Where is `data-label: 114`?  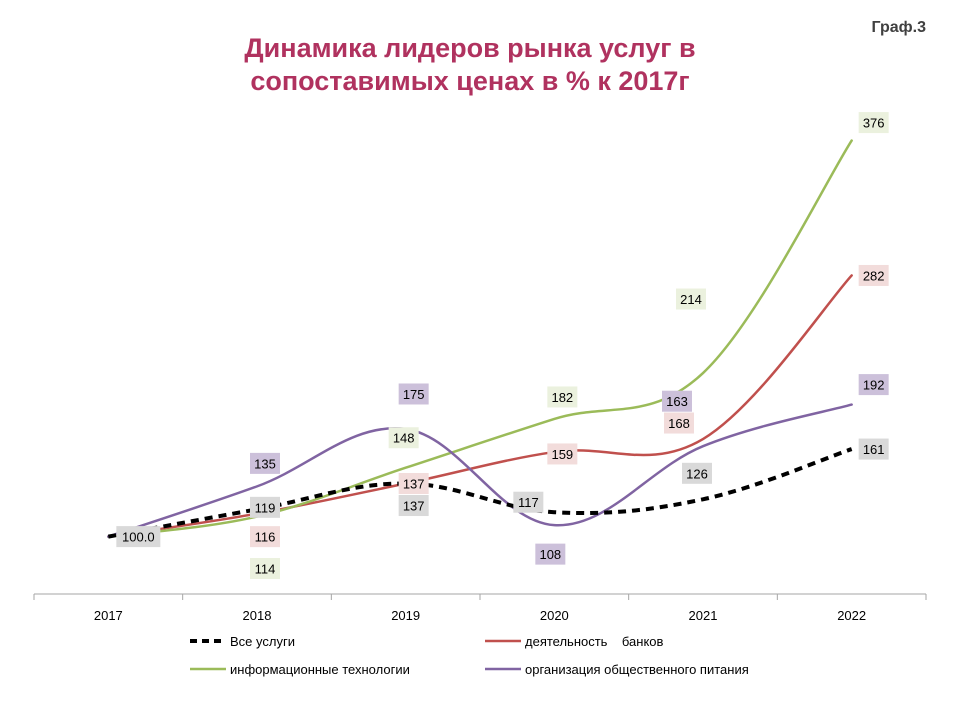 data-label: 114 is located at coordinates (265, 569).